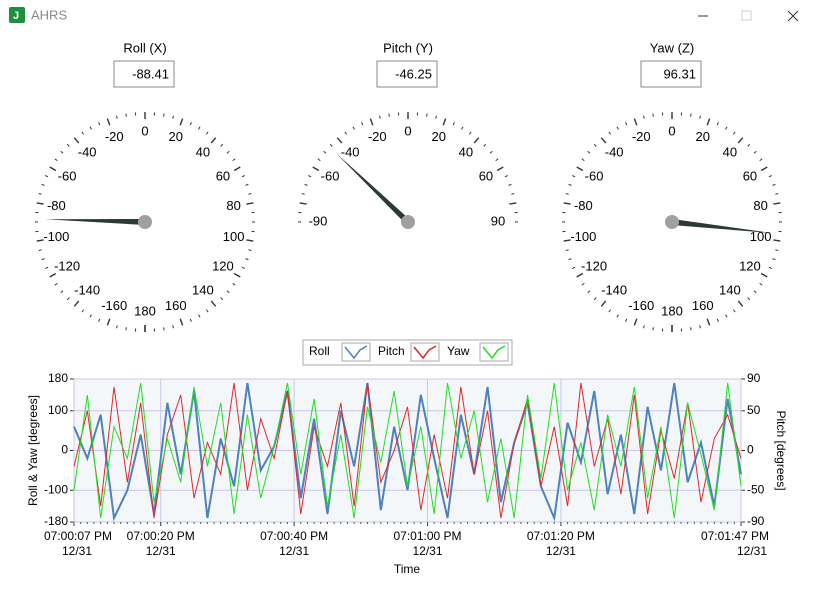 The width and height of the screenshot is (815, 593). What do you see at coordinates (754, 378) in the screenshot?
I see `y2-tick-label: 90` at bounding box center [754, 378].